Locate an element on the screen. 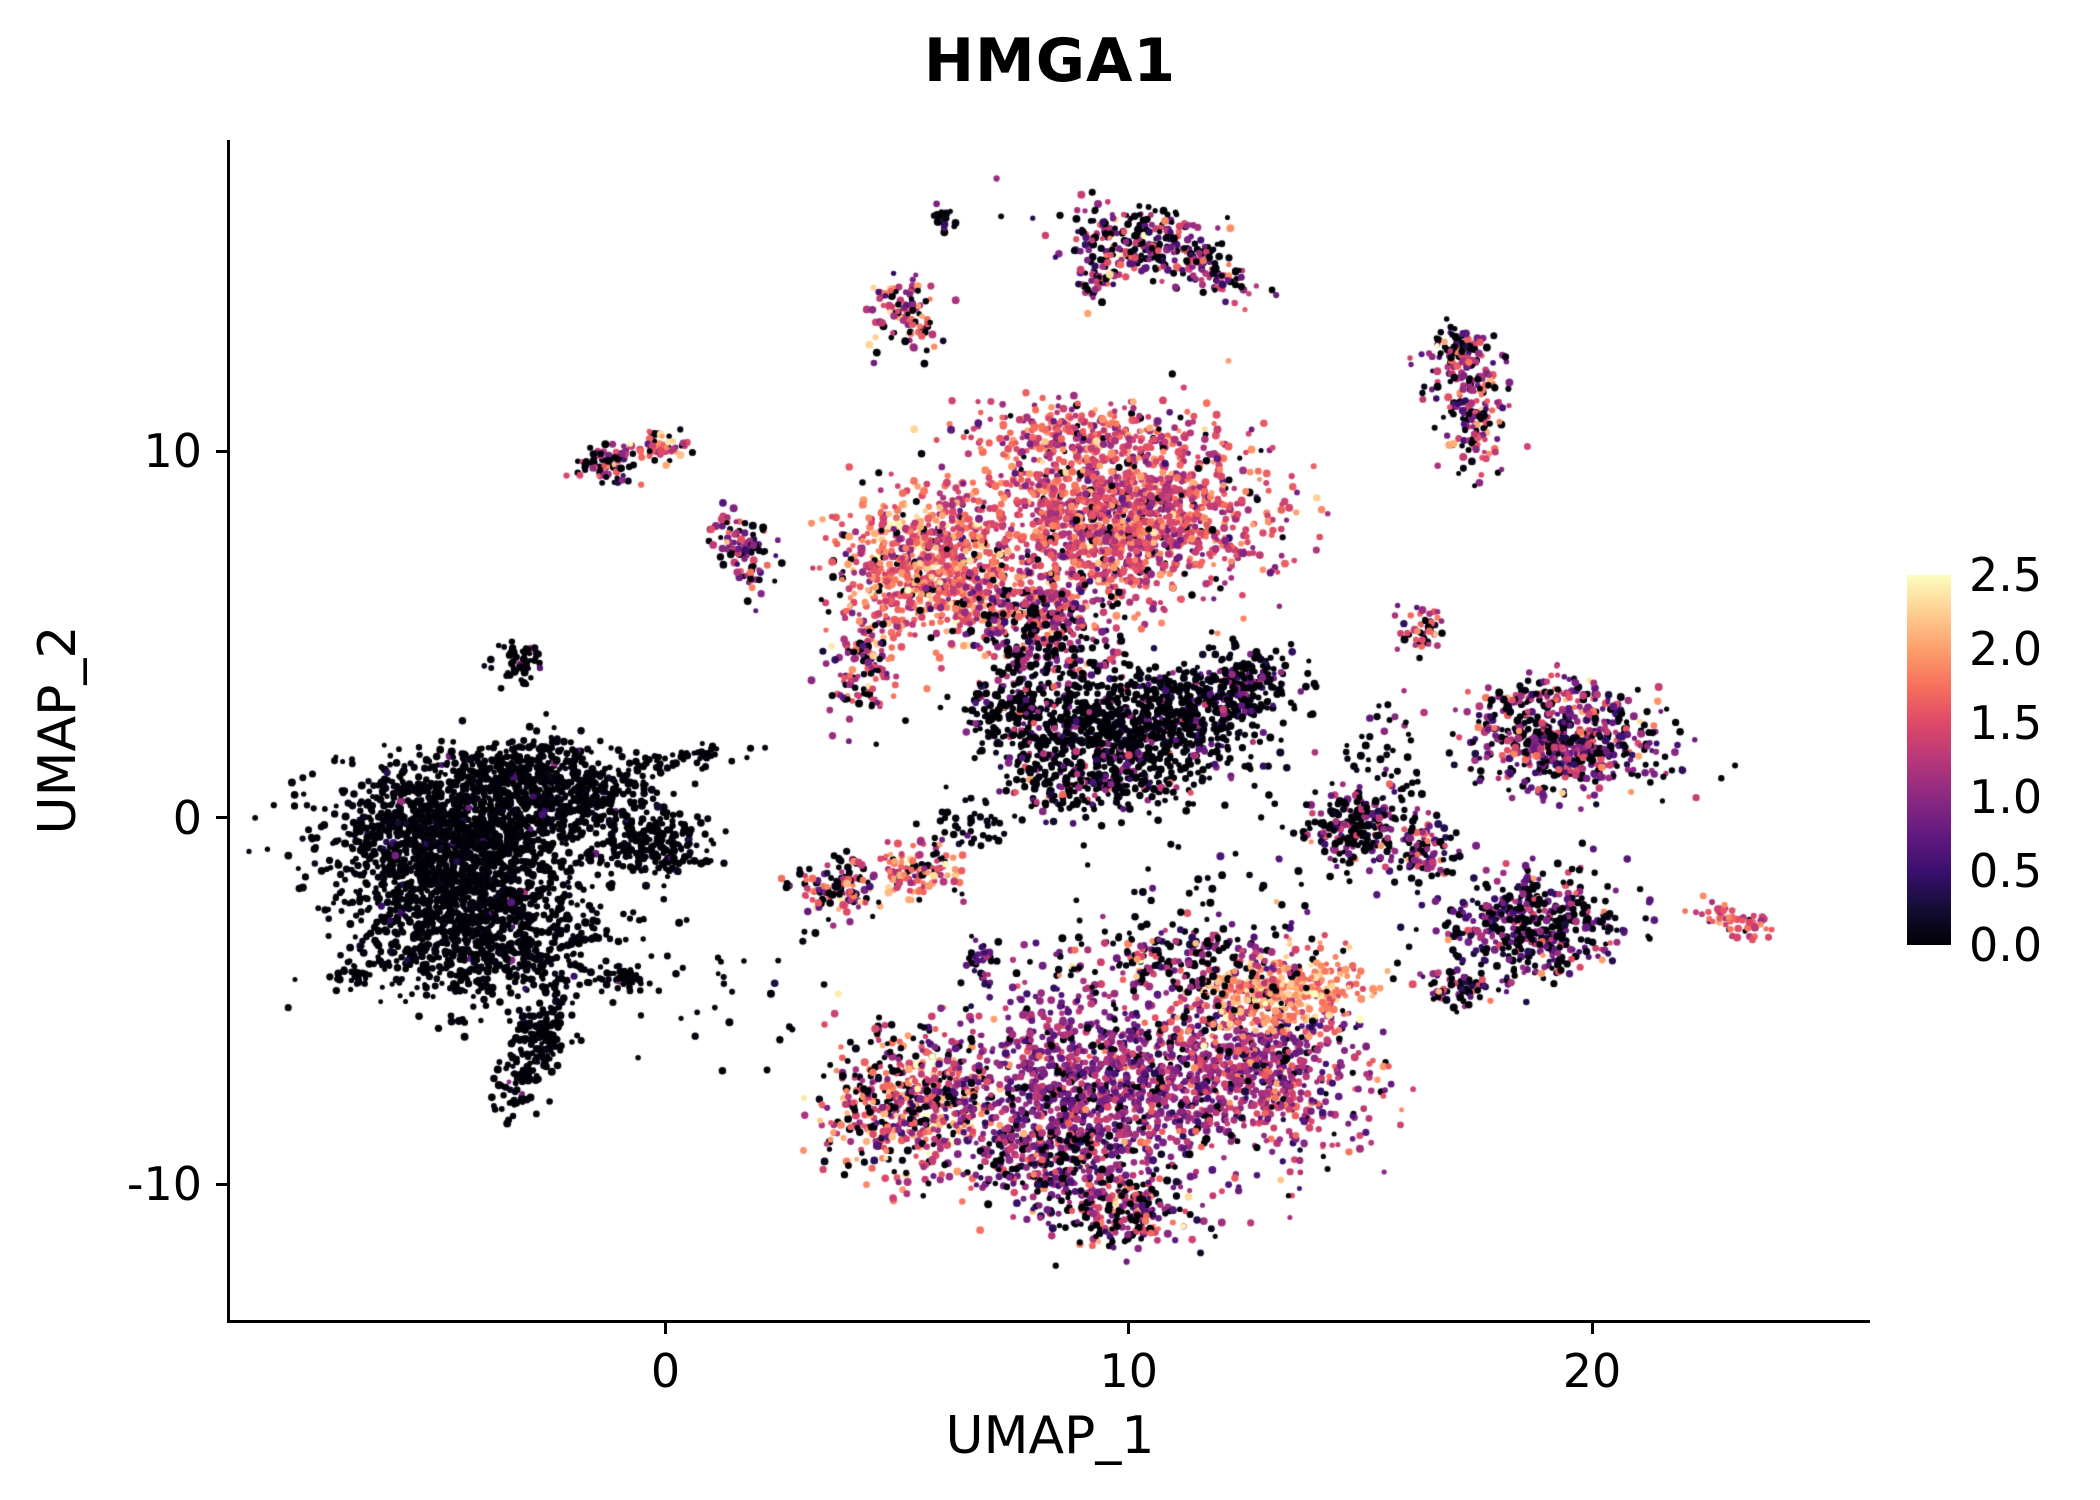 The width and height of the screenshot is (2100, 1500). x-axis-tick-label: 0 is located at coordinates (665, 1371).